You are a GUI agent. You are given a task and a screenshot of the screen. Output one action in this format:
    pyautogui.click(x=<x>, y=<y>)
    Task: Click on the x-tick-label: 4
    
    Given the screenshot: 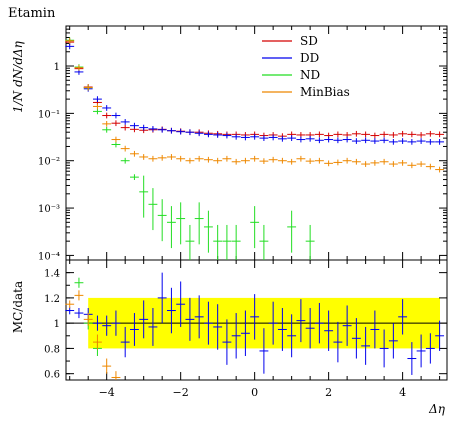 What is the action you would take?
    pyautogui.click(x=402, y=392)
    